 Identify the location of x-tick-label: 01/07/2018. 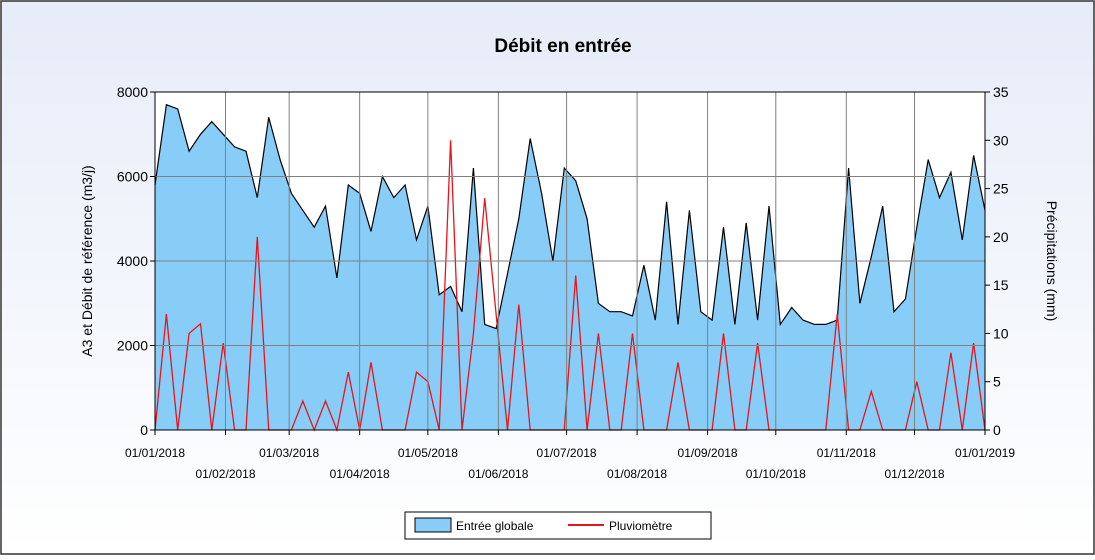
(567, 453).